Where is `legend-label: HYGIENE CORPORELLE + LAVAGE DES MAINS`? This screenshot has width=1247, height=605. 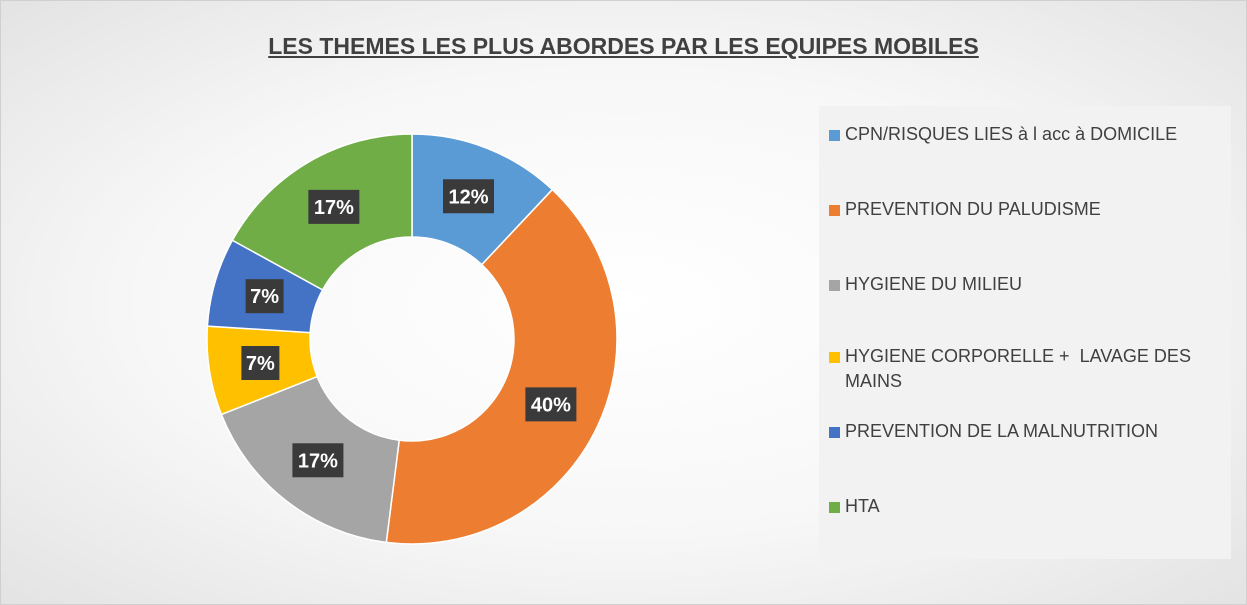
legend-label: HYGIENE CORPORELLE + LAVAGE DES MAINS is located at coordinates (1020, 368).